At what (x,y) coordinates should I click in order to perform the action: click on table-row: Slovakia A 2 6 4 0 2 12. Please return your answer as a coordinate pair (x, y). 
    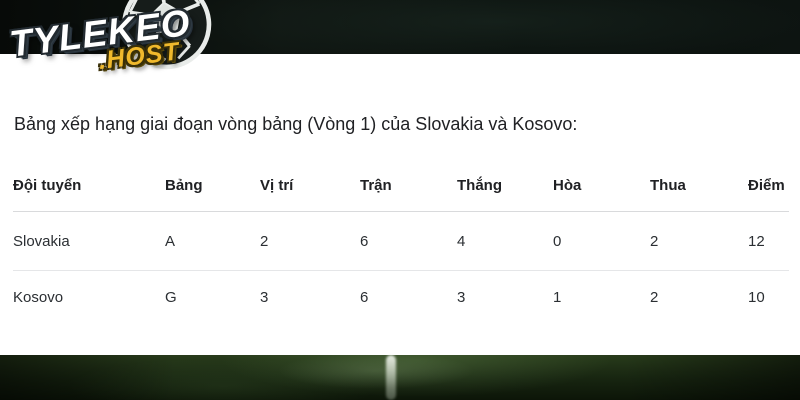
    Looking at the image, I should click on (401, 241).